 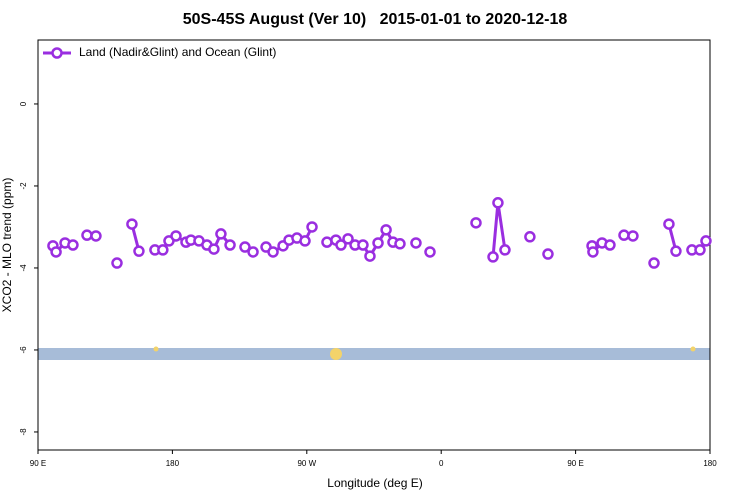 What do you see at coordinates (441, 463) in the screenshot?
I see `x-tick-label: 0` at bounding box center [441, 463].